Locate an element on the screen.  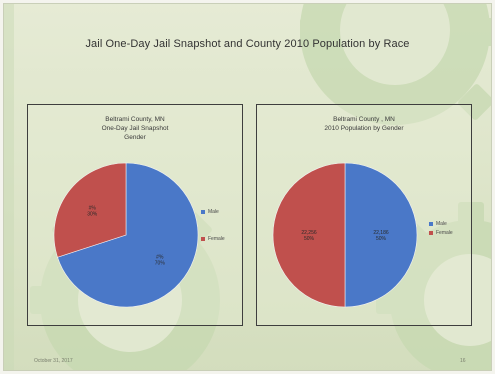
chart-title-line: Gender is located at coordinates (135, 137).